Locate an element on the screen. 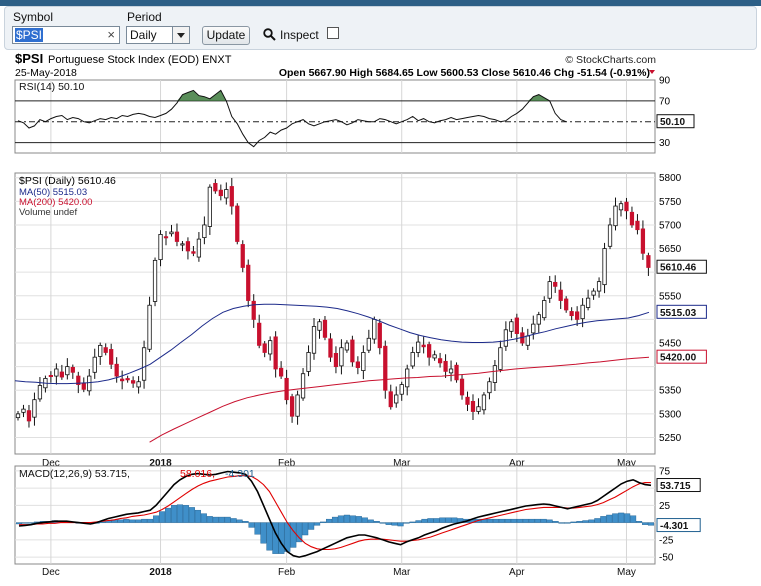 The width and height of the screenshot is (761, 586). chevron-down-icon is located at coordinates (180, 35).